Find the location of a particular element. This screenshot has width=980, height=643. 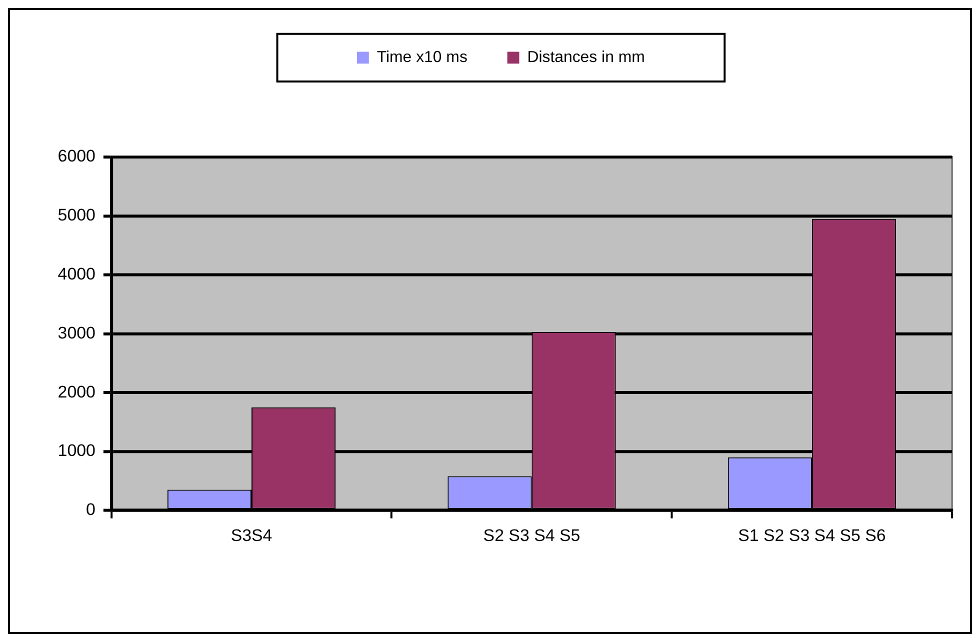

legend-label: Time x10 ms is located at coordinates (422, 57).